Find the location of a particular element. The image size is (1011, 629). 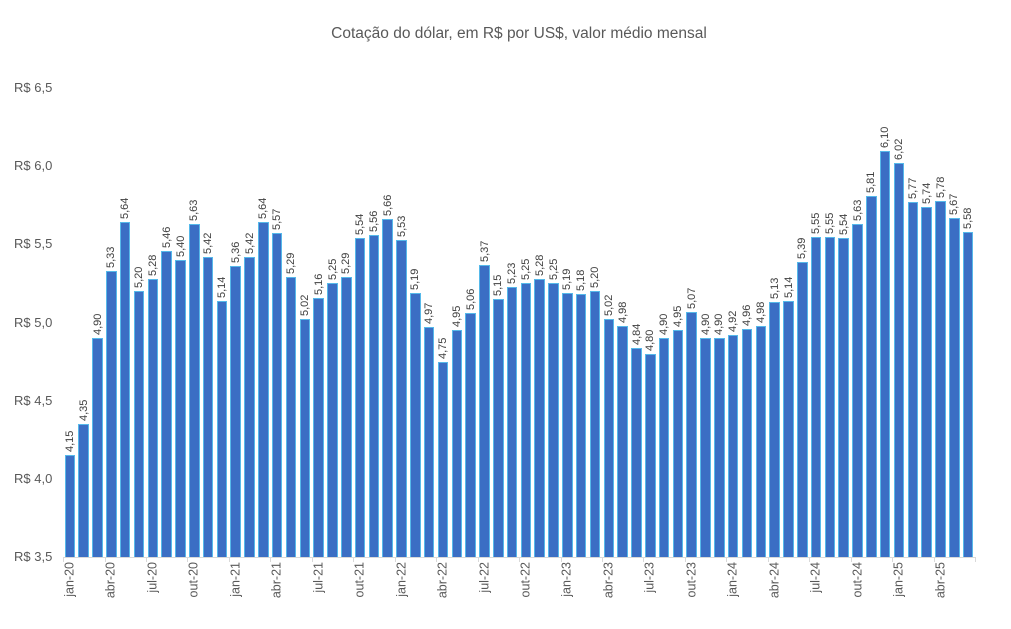

x-axis-label-jul-21: jul-21 is located at coordinates (318, 577).